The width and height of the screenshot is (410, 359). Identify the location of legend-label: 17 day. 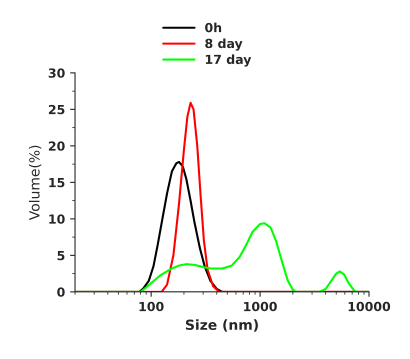
(229, 60).